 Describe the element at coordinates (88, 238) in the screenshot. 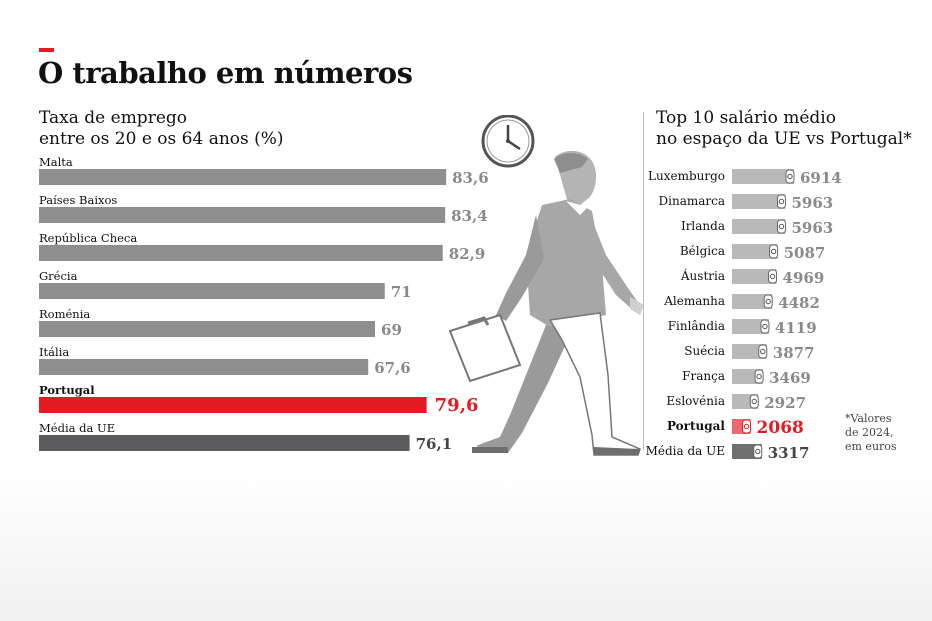

I see `employment-category-label-republica-checa: República Checa` at that location.